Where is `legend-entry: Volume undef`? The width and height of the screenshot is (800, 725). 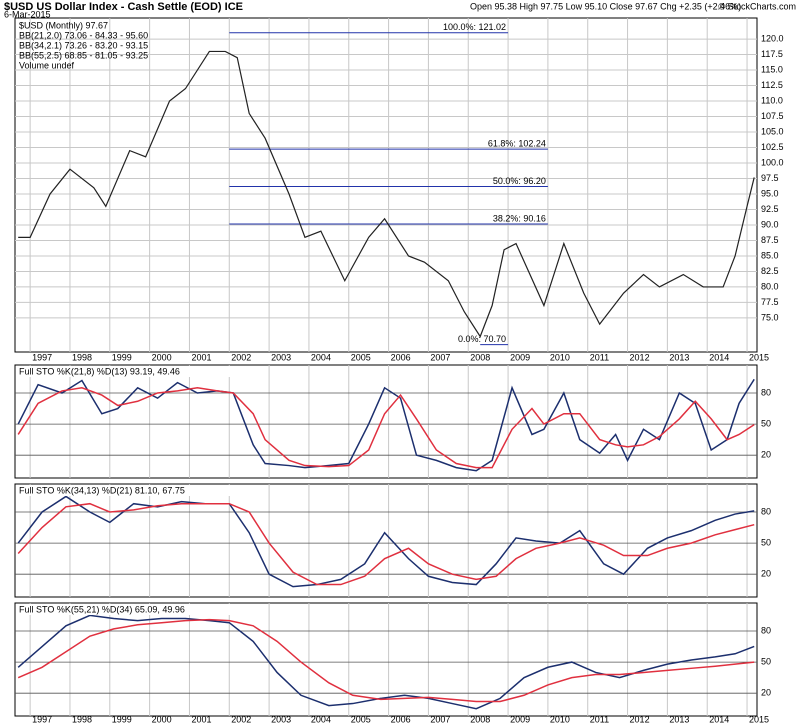
legend-entry: Volume undef is located at coordinates (47, 65).